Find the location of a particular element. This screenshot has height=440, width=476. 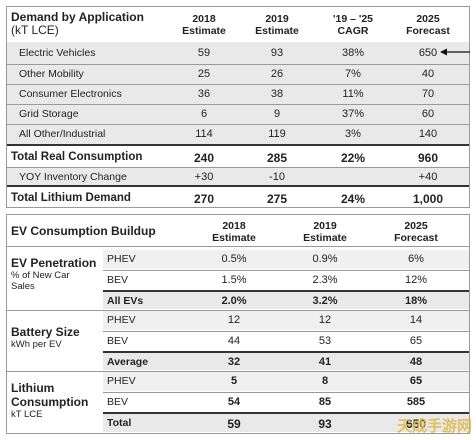

cell-value: 26 is located at coordinates (277, 74).